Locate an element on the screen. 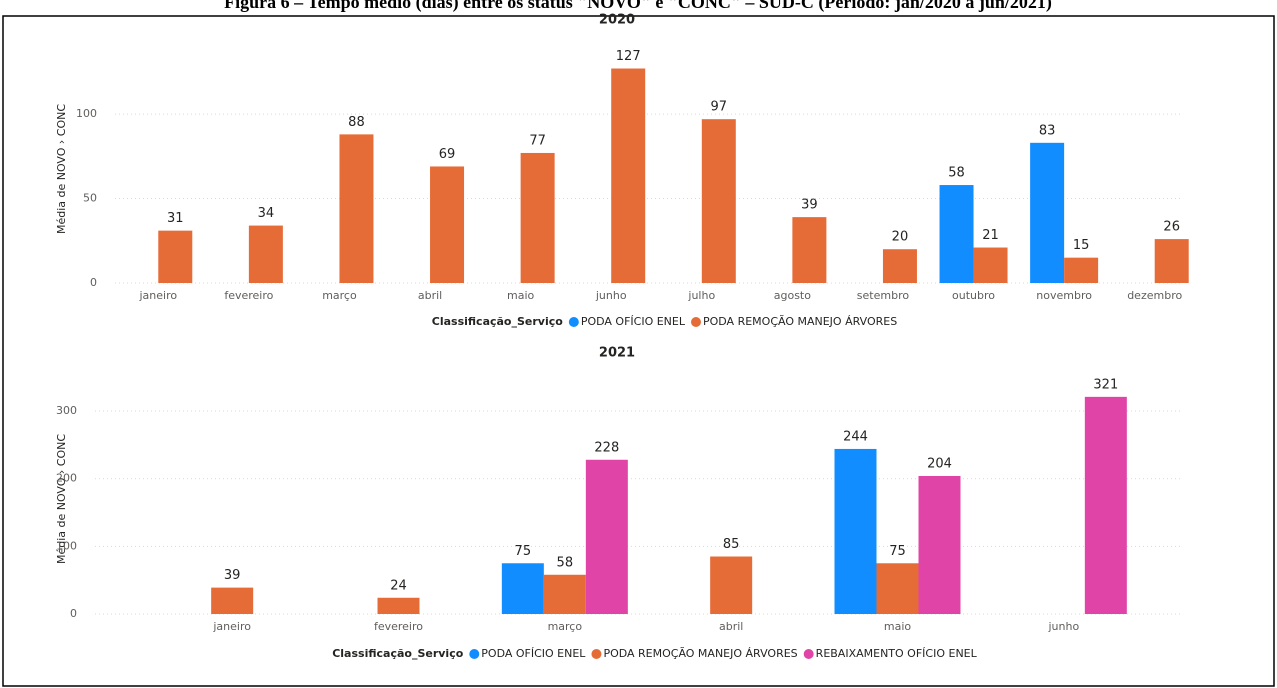  x-tick-label: dezembro is located at coordinates (1154, 295).